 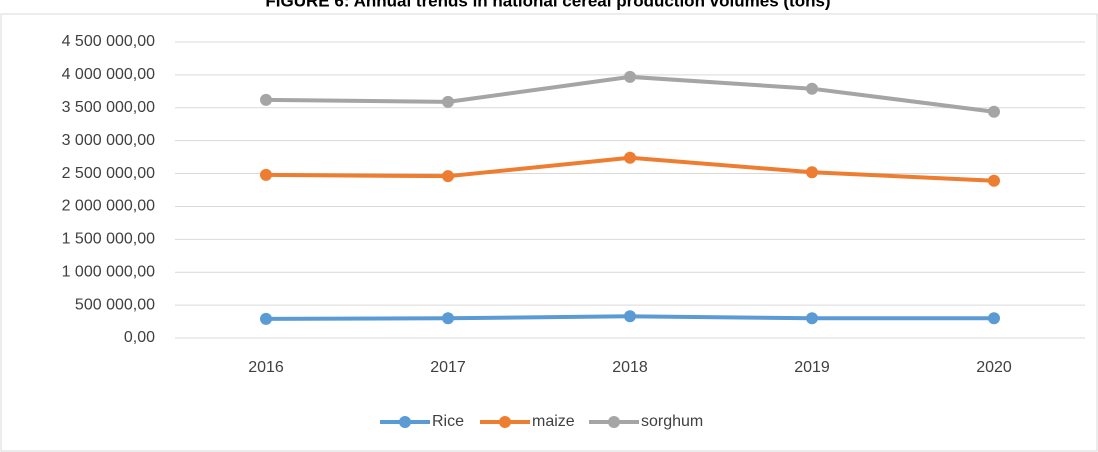 What do you see at coordinates (812, 367) in the screenshot?
I see `x-tick-label: 2019` at bounding box center [812, 367].